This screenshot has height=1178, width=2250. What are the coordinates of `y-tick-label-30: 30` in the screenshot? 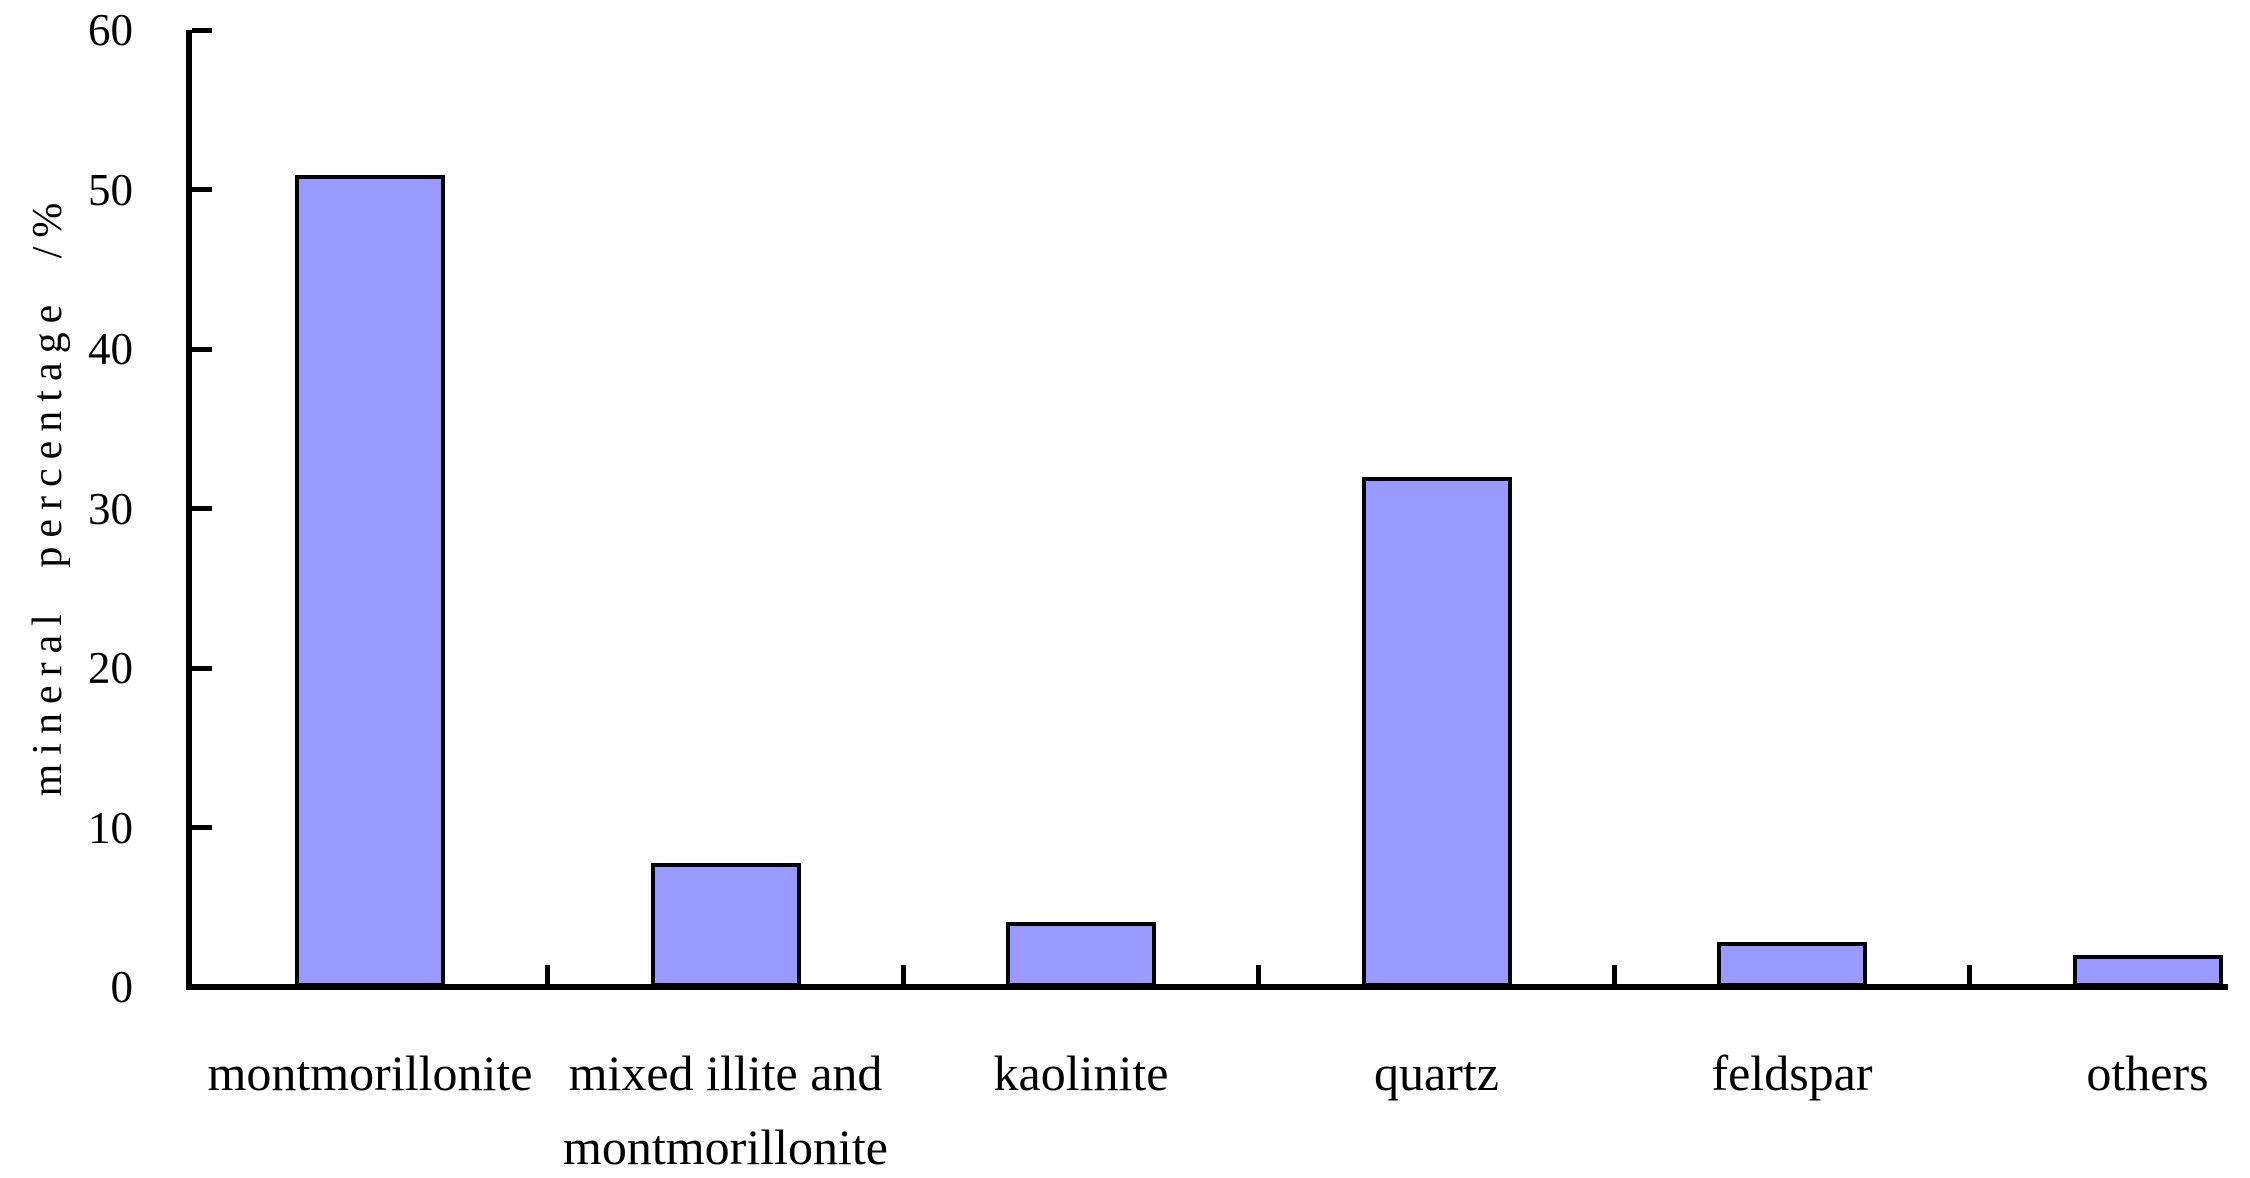 It's located at (110, 508).